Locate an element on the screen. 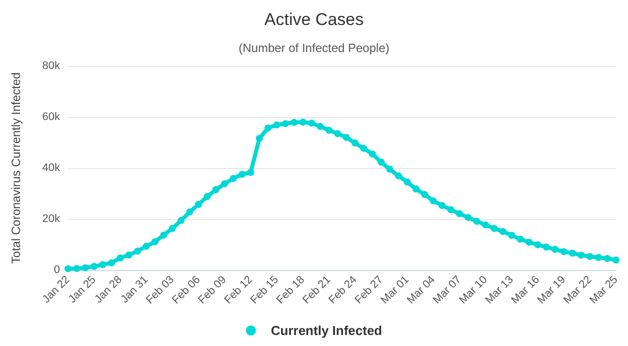 The width and height of the screenshot is (628, 346). y-tick-label: 20k is located at coordinates (51, 219).